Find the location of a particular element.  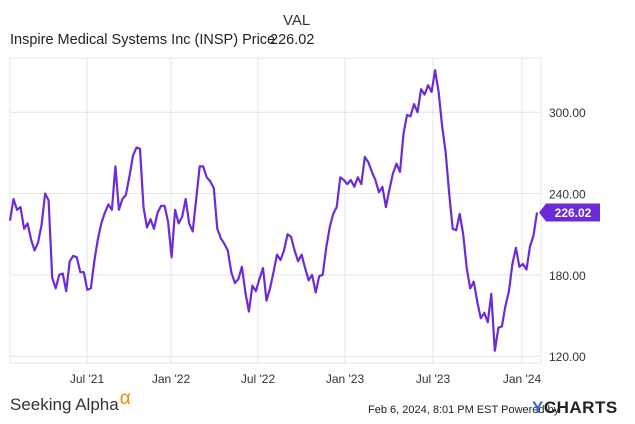

last-value-box is located at coordinates (569, 212).